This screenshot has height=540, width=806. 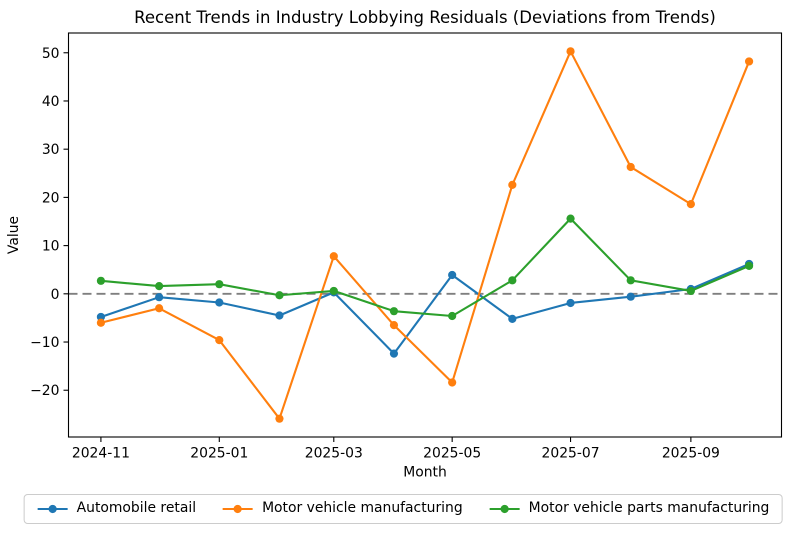 I want to click on series-automobile-retail, so click(x=425, y=308).